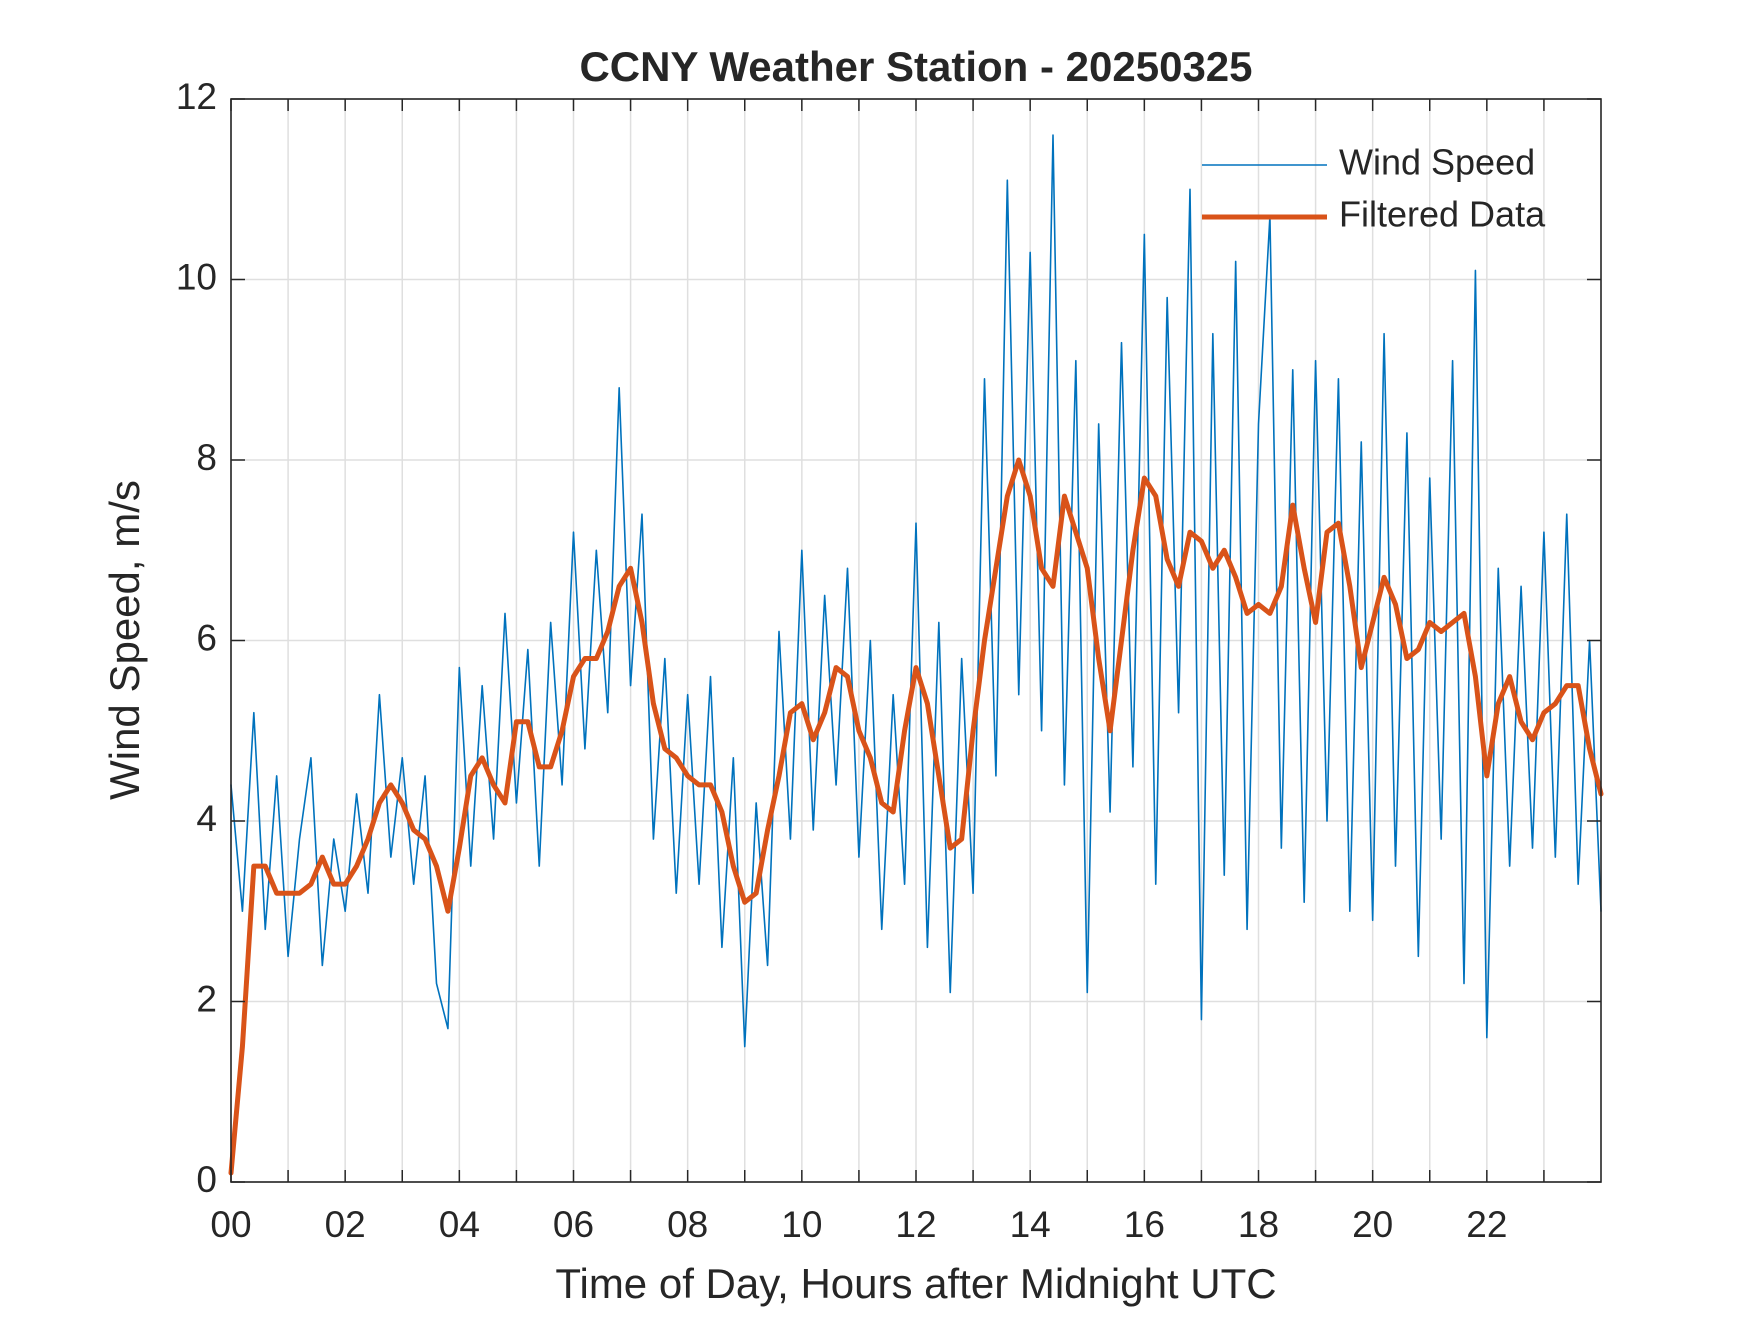  What do you see at coordinates (1258, 1224) in the screenshot?
I see `x-tick-label: 18` at bounding box center [1258, 1224].